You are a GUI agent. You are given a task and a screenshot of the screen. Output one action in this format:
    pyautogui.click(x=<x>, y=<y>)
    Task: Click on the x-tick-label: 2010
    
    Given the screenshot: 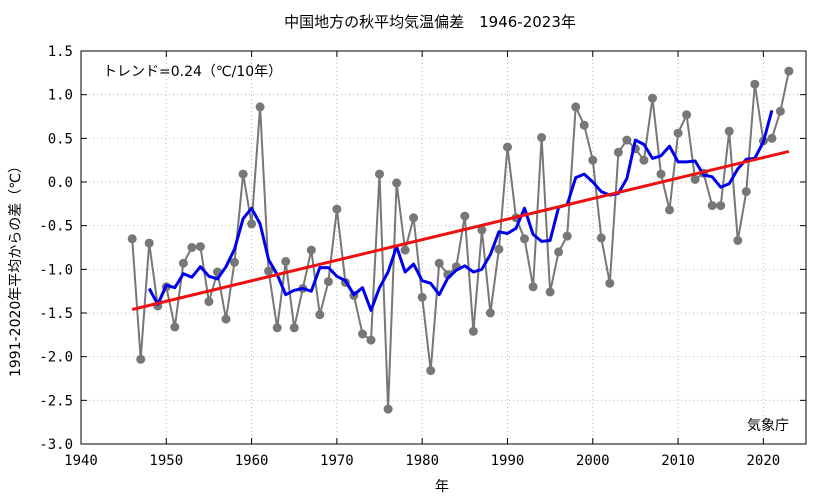 What is the action you would take?
    pyautogui.click(x=678, y=461)
    